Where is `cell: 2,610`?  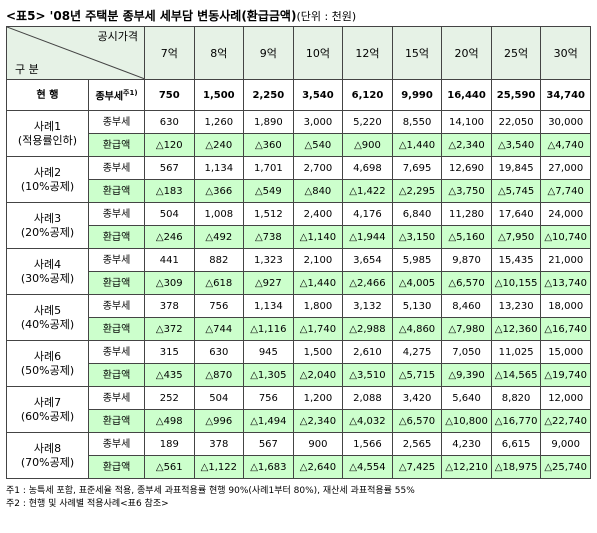 cell: 2,610 is located at coordinates (367, 352).